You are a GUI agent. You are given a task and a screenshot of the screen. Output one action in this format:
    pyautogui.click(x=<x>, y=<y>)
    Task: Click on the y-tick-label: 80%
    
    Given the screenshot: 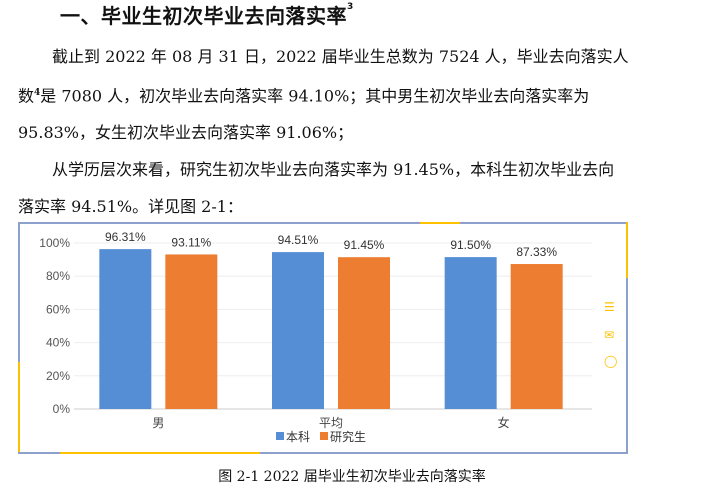 What is the action you would take?
    pyautogui.click(x=58, y=276)
    